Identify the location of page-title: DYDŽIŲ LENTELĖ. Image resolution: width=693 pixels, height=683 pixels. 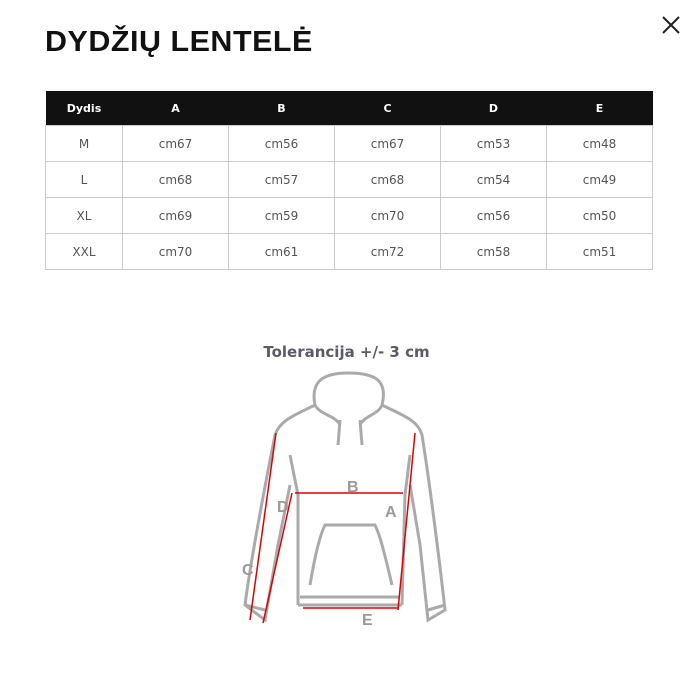
(179, 42).